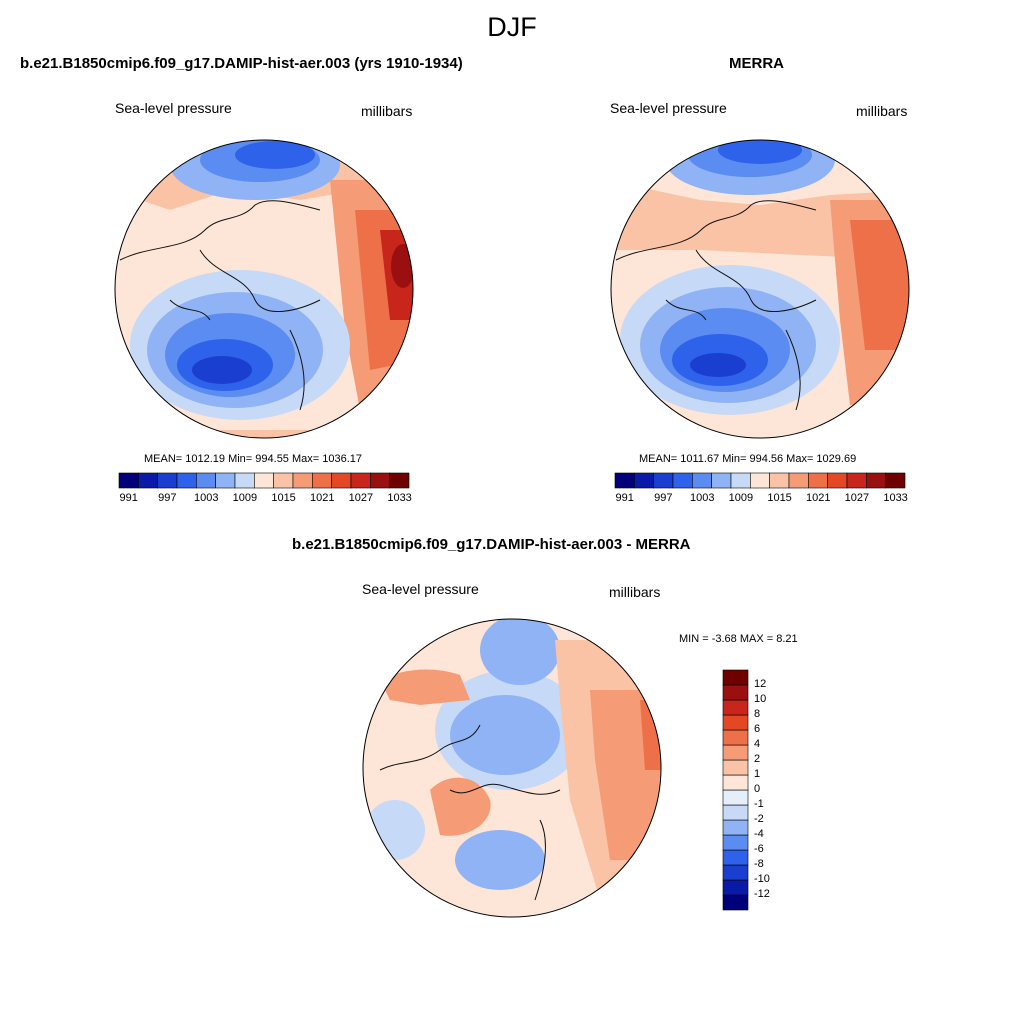 This screenshot has width=1024, height=1024. I want to click on panel3-colorbar-tick-label: 10, so click(760, 699).